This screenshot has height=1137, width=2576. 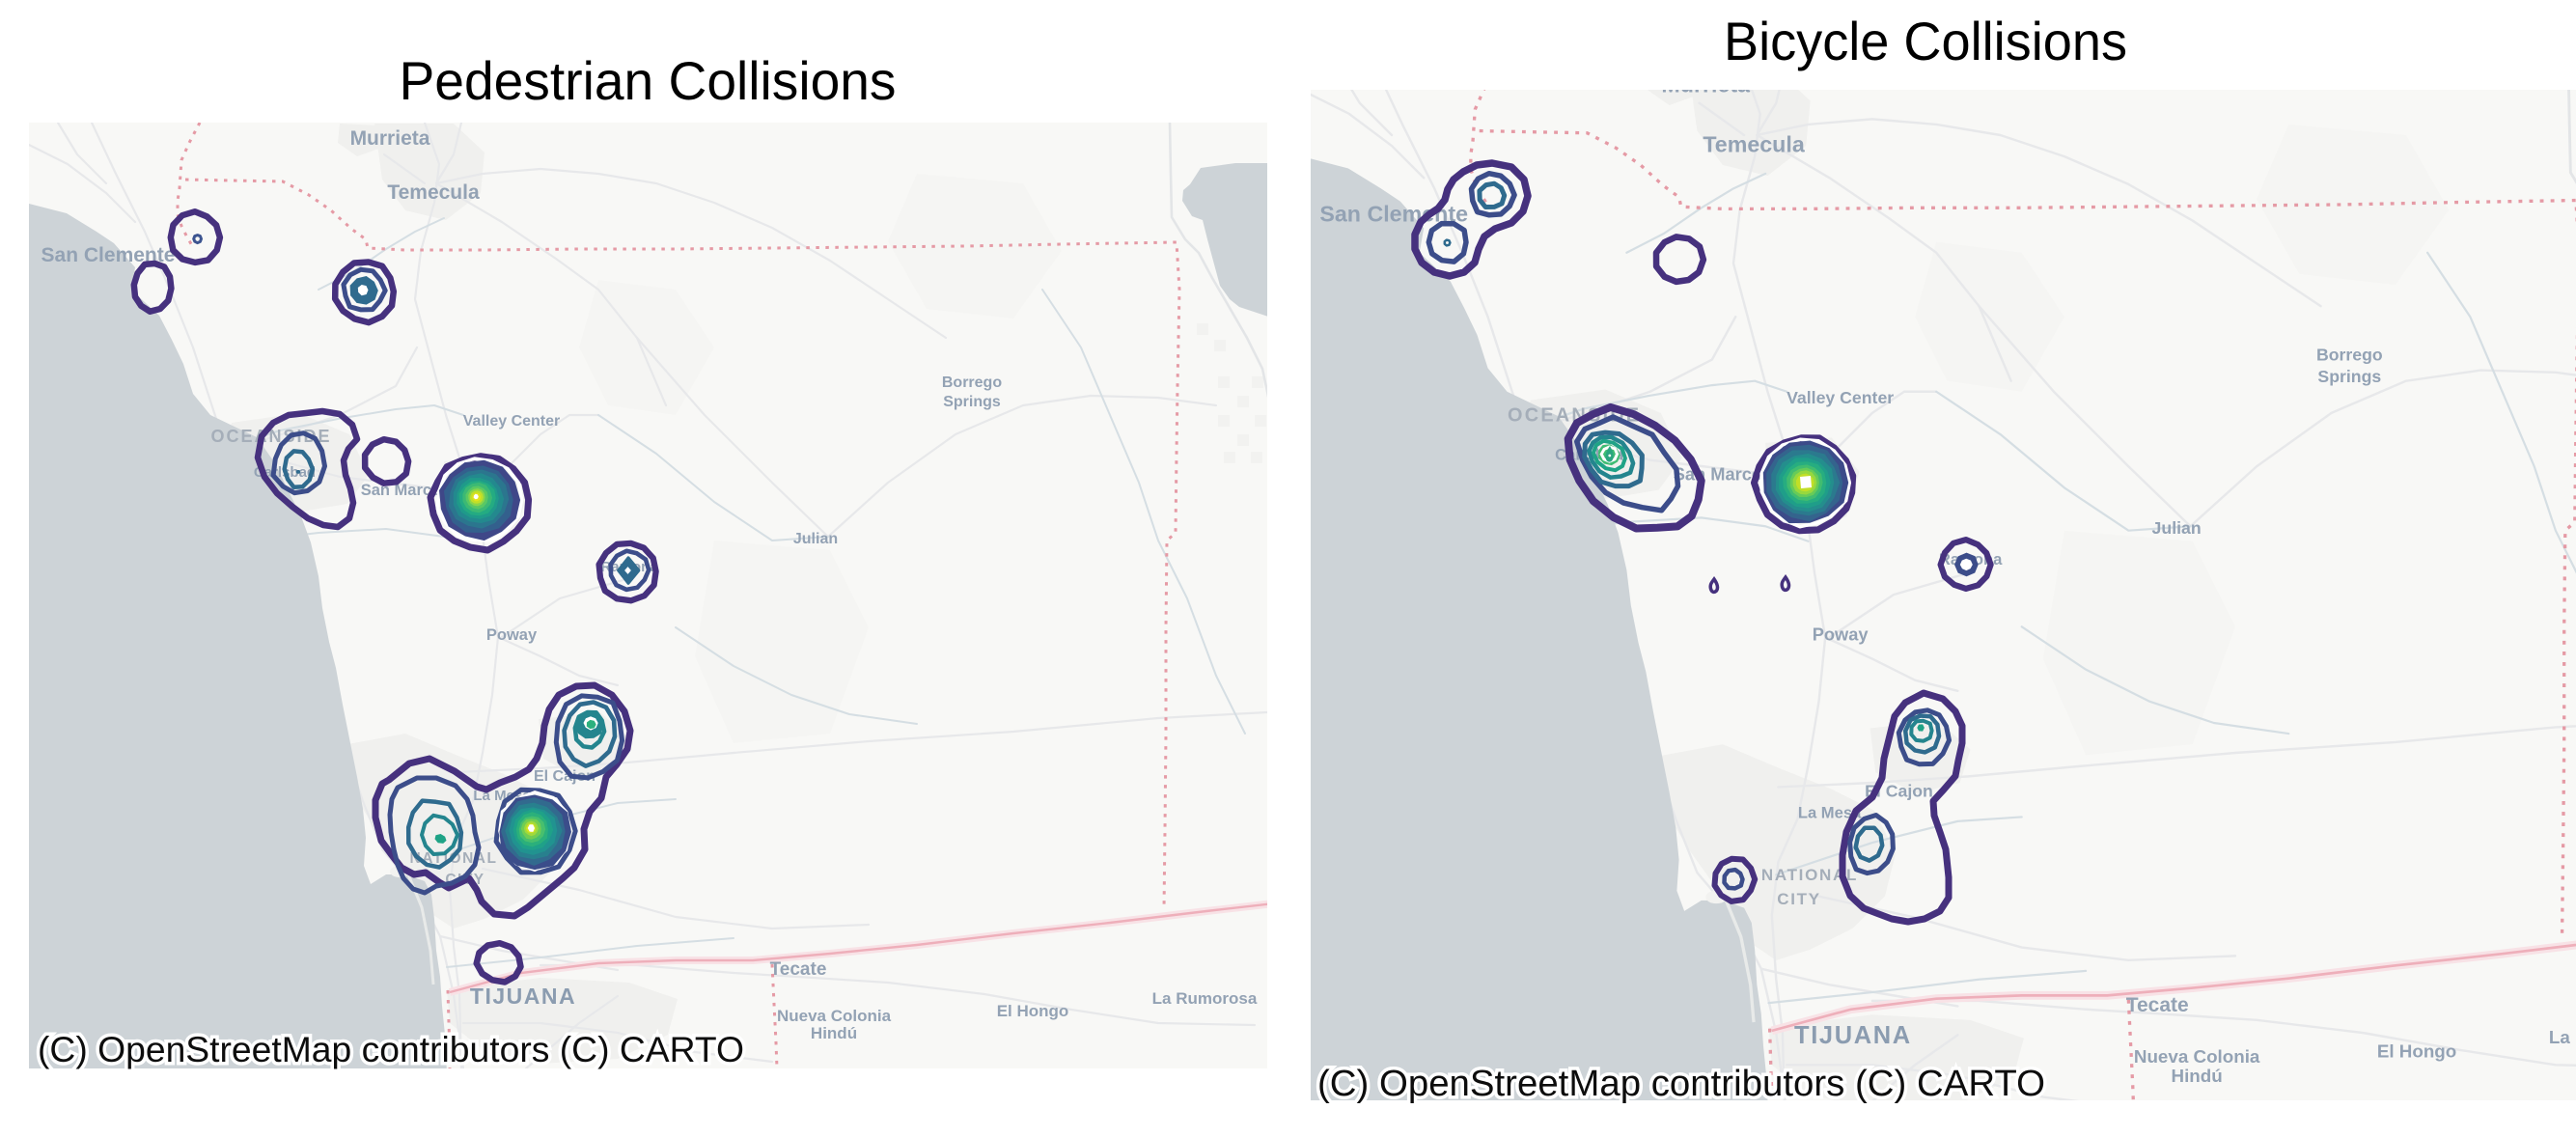 I want to click on svg-text: NATIONAL, so click(x=1809, y=875).